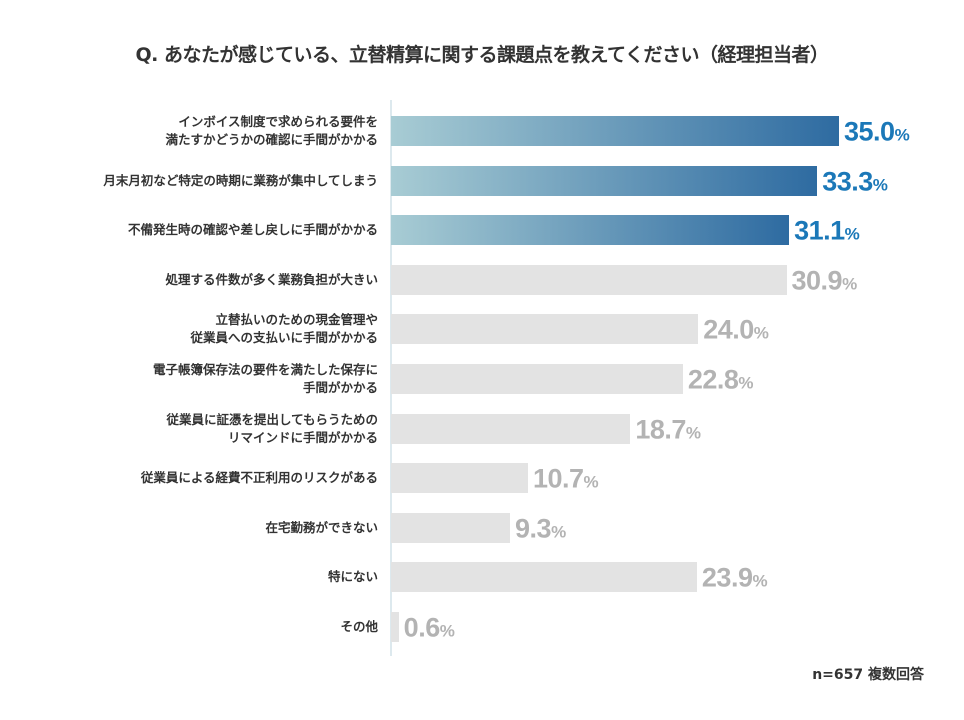 Image resolution: width=964 pixels, height=720 pixels. Describe the element at coordinates (265, 378) in the screenshot. I see `category-label: 電子帳簿保存法の要件を満たした保存に 手間がかかる` at that location.